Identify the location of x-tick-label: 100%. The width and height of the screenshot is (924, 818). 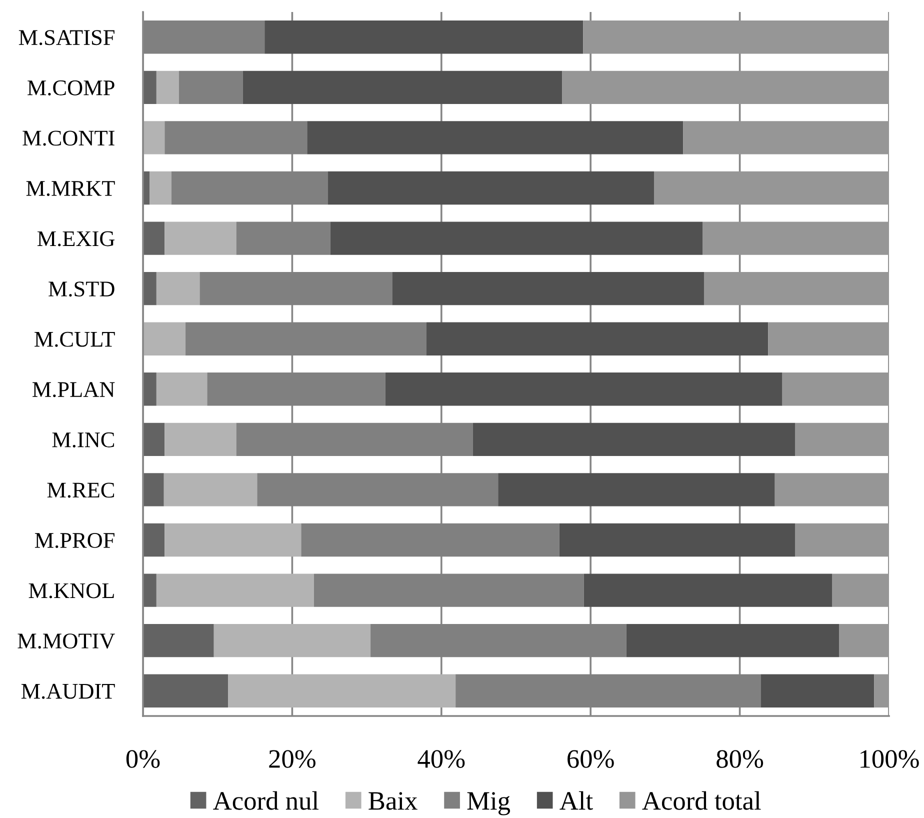
(889, 759).